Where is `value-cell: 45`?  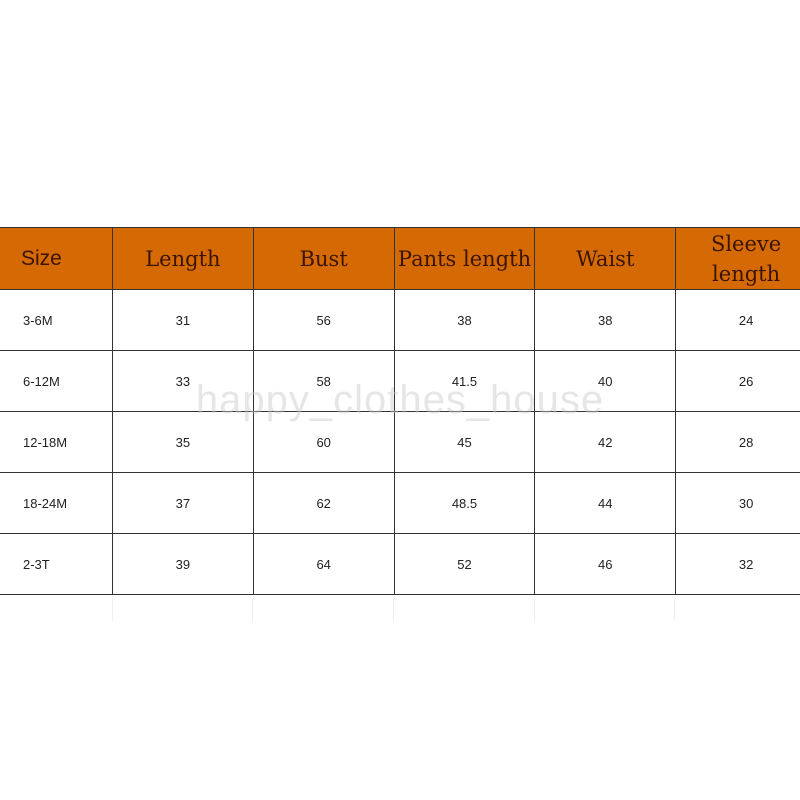
value-cell: 45 is located at coordinates (464, 442).